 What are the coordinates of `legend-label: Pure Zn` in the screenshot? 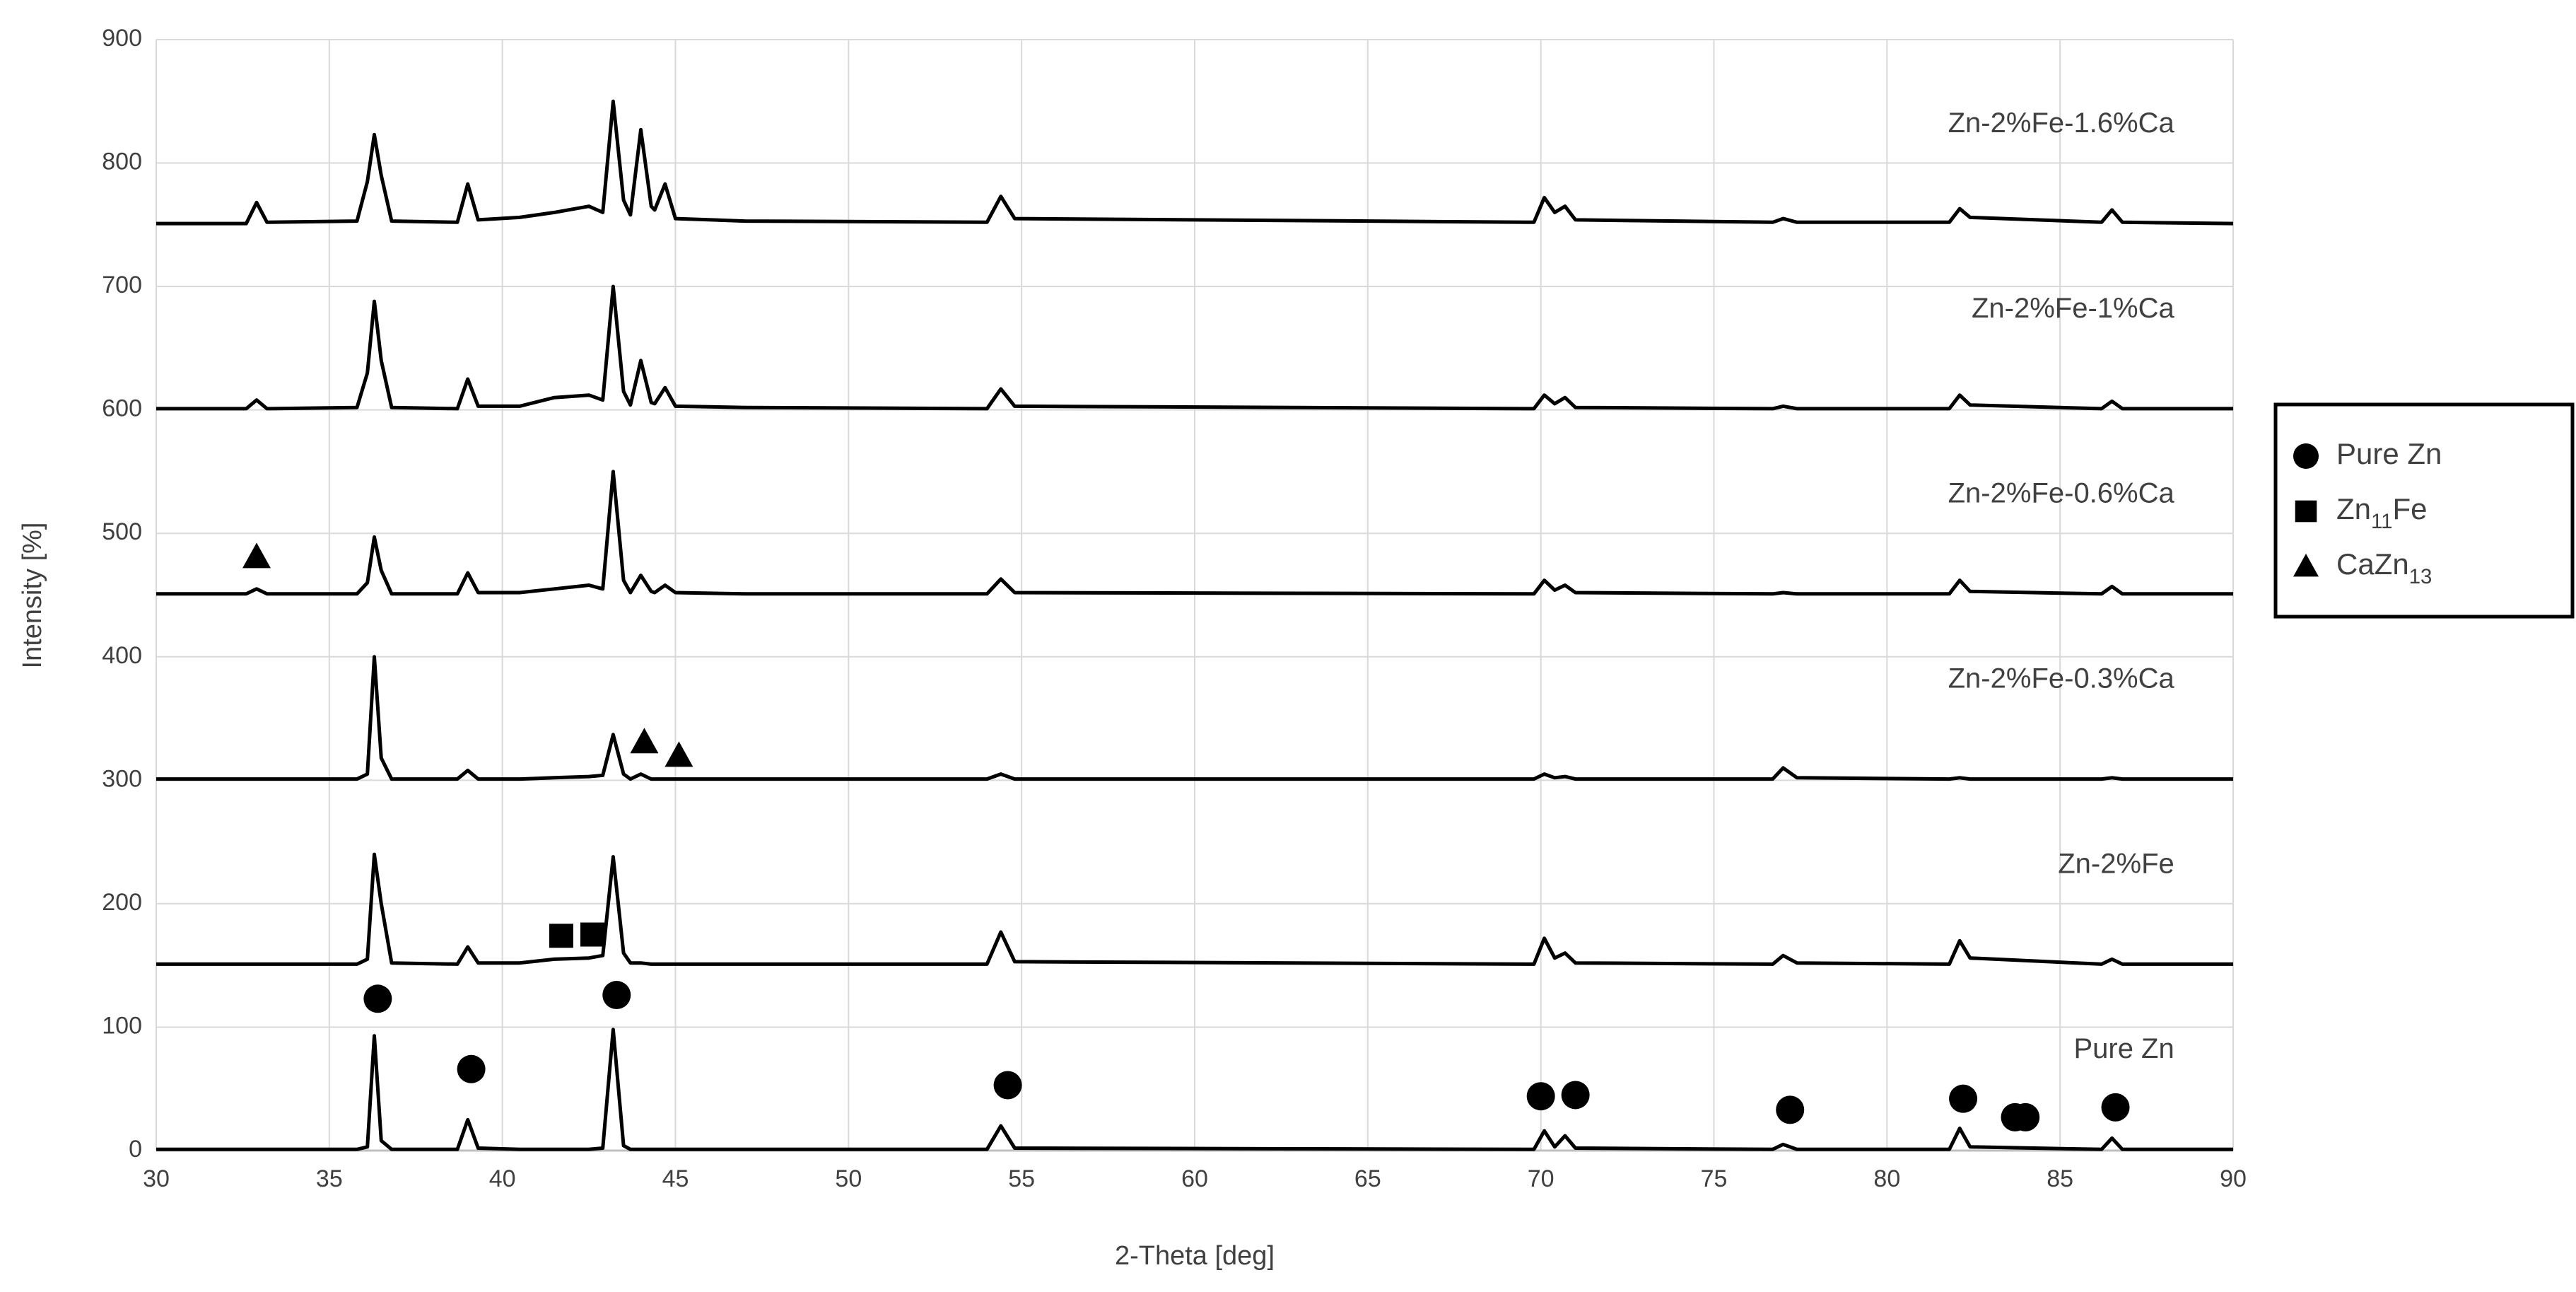 It's located at (2389, 453).